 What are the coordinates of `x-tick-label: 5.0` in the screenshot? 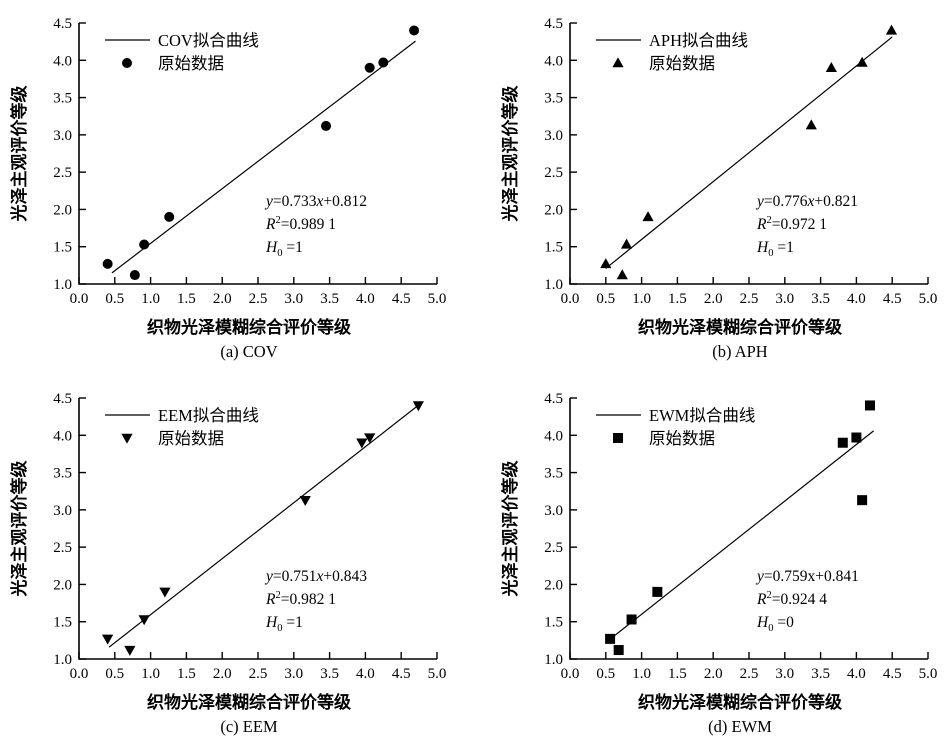 It's located at (928, 299).